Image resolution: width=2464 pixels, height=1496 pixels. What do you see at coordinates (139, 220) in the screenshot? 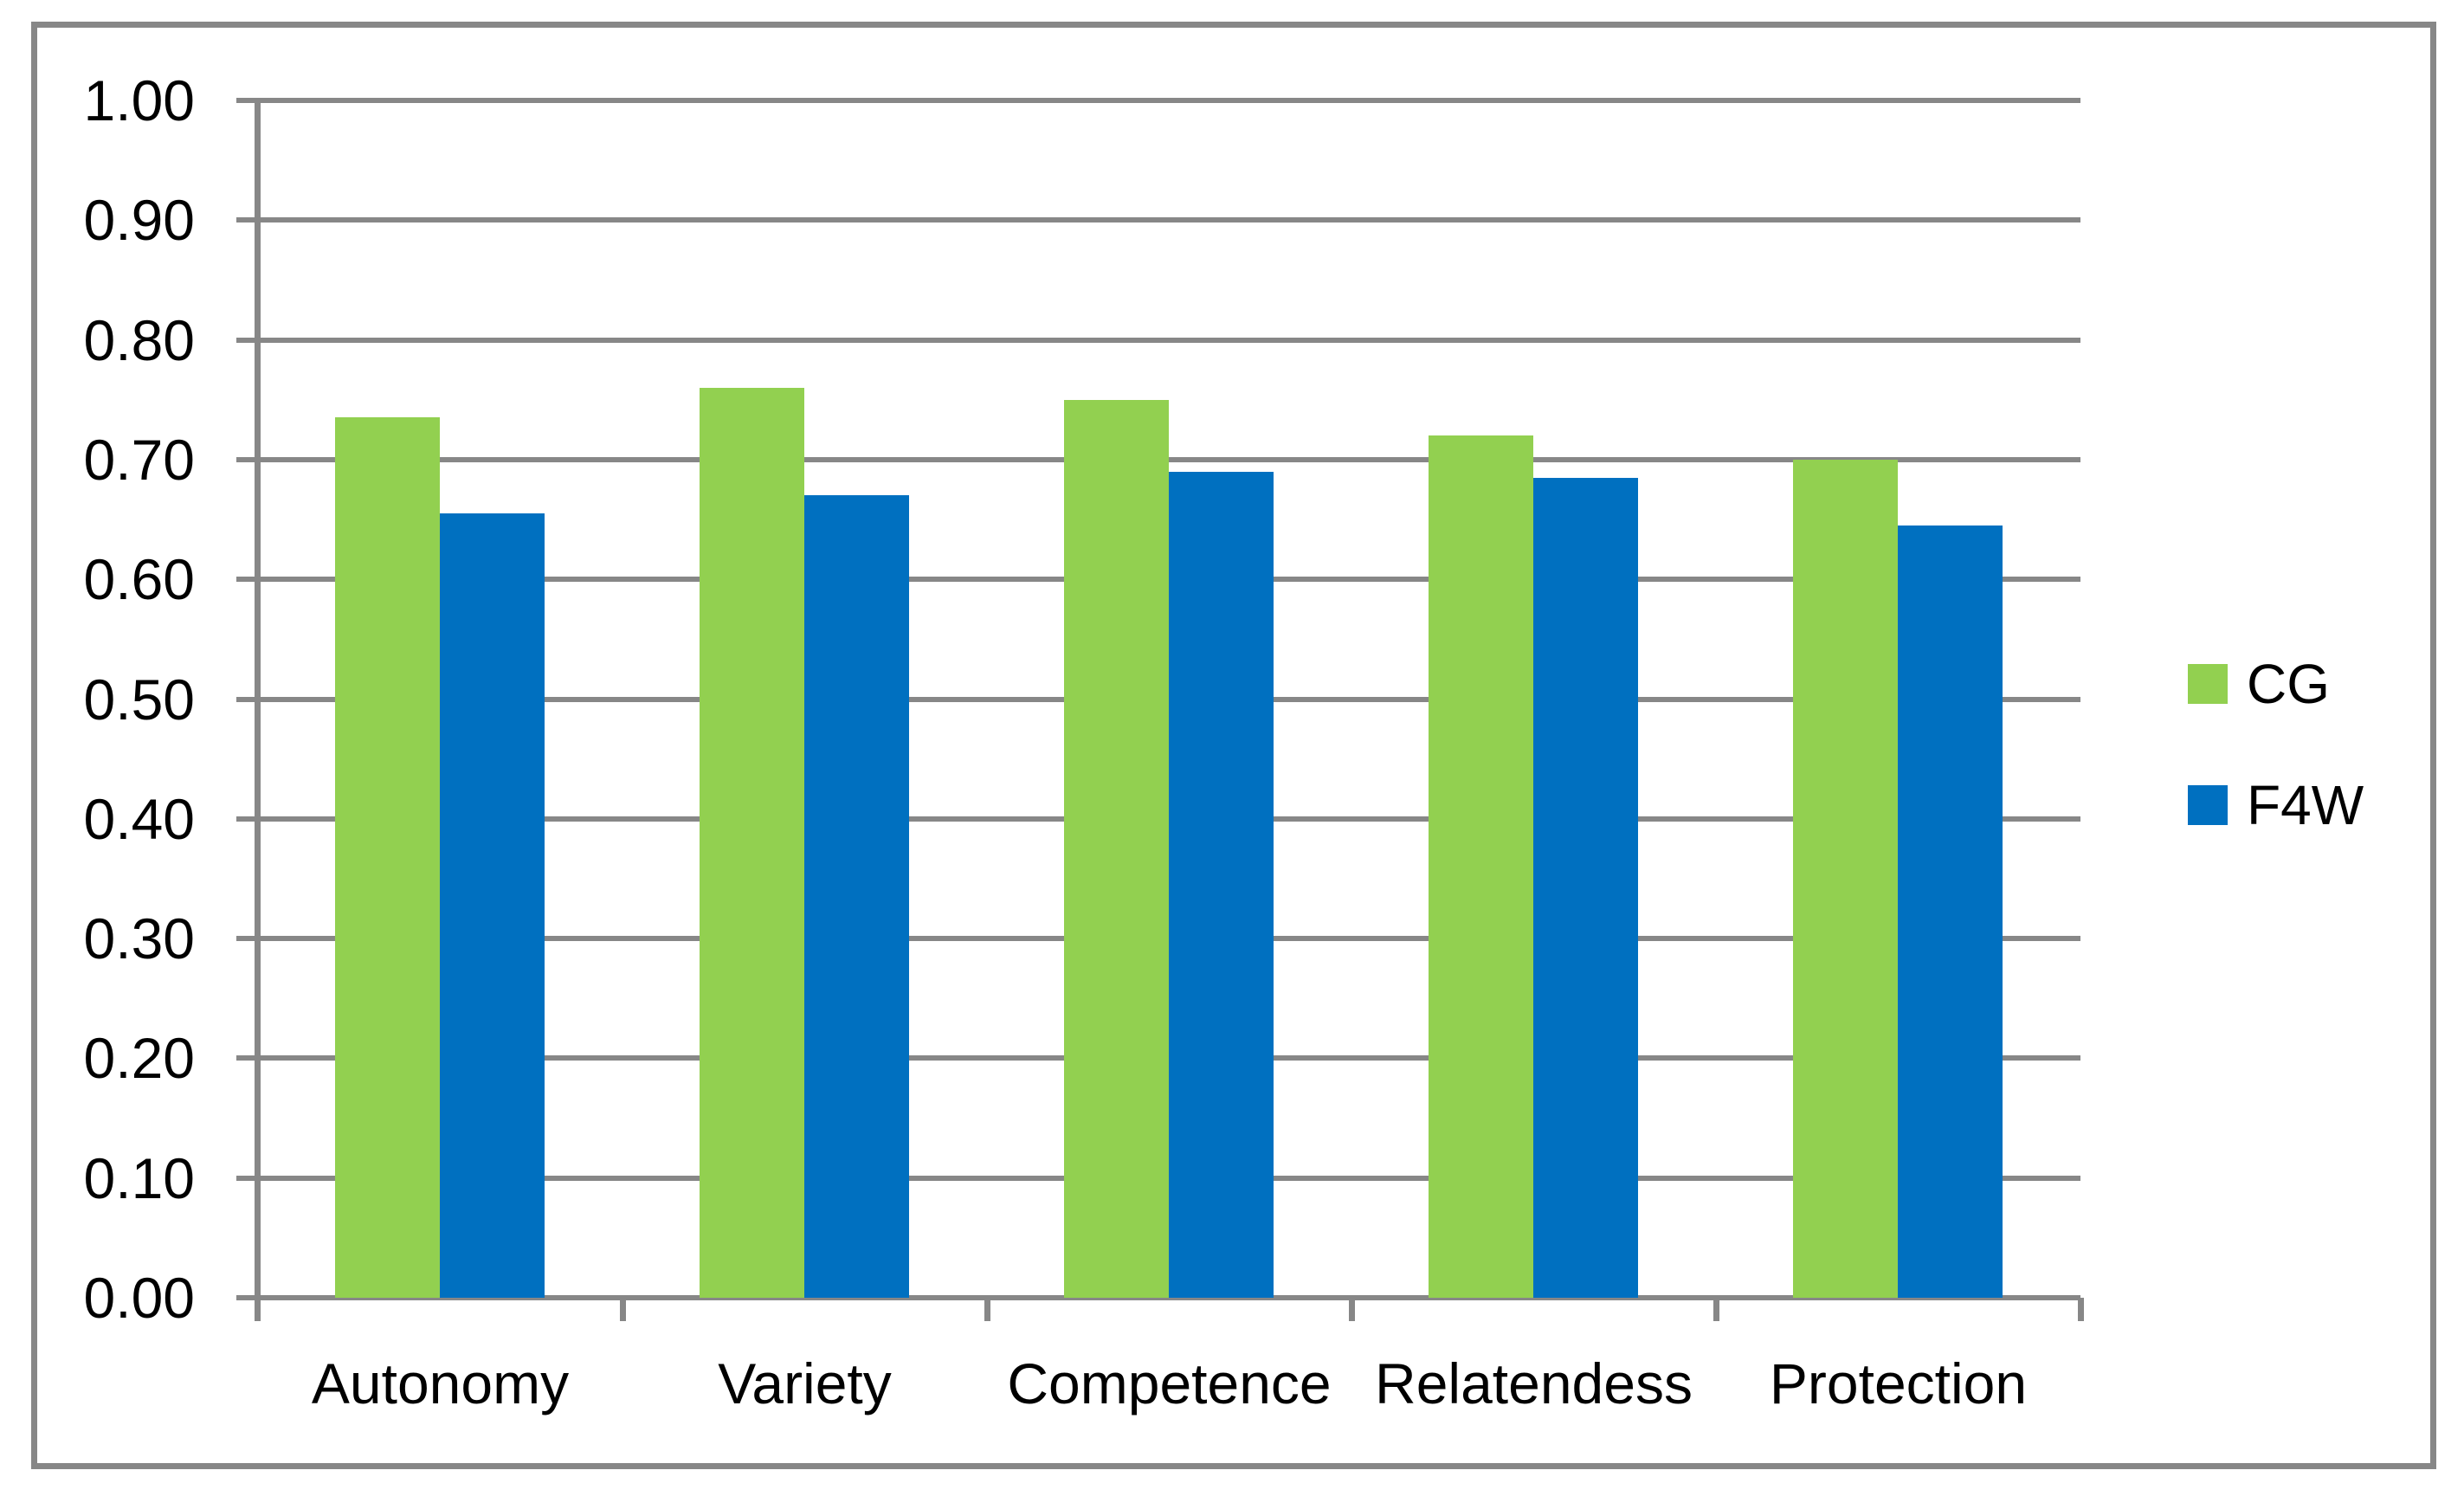
I see `y-tick-label: 0.90` at bounding box center [139, 220].